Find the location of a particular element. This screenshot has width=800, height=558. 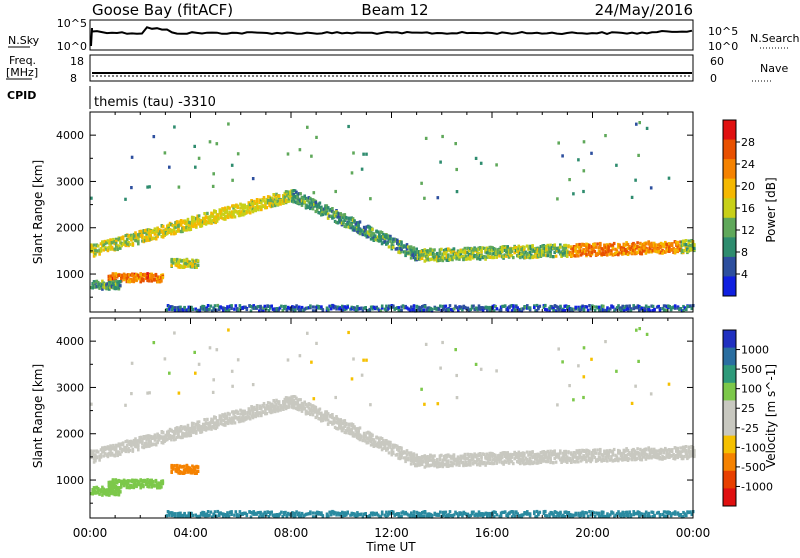

power-colorbar-label: Power [dB] is located at coordinates (771, 209).